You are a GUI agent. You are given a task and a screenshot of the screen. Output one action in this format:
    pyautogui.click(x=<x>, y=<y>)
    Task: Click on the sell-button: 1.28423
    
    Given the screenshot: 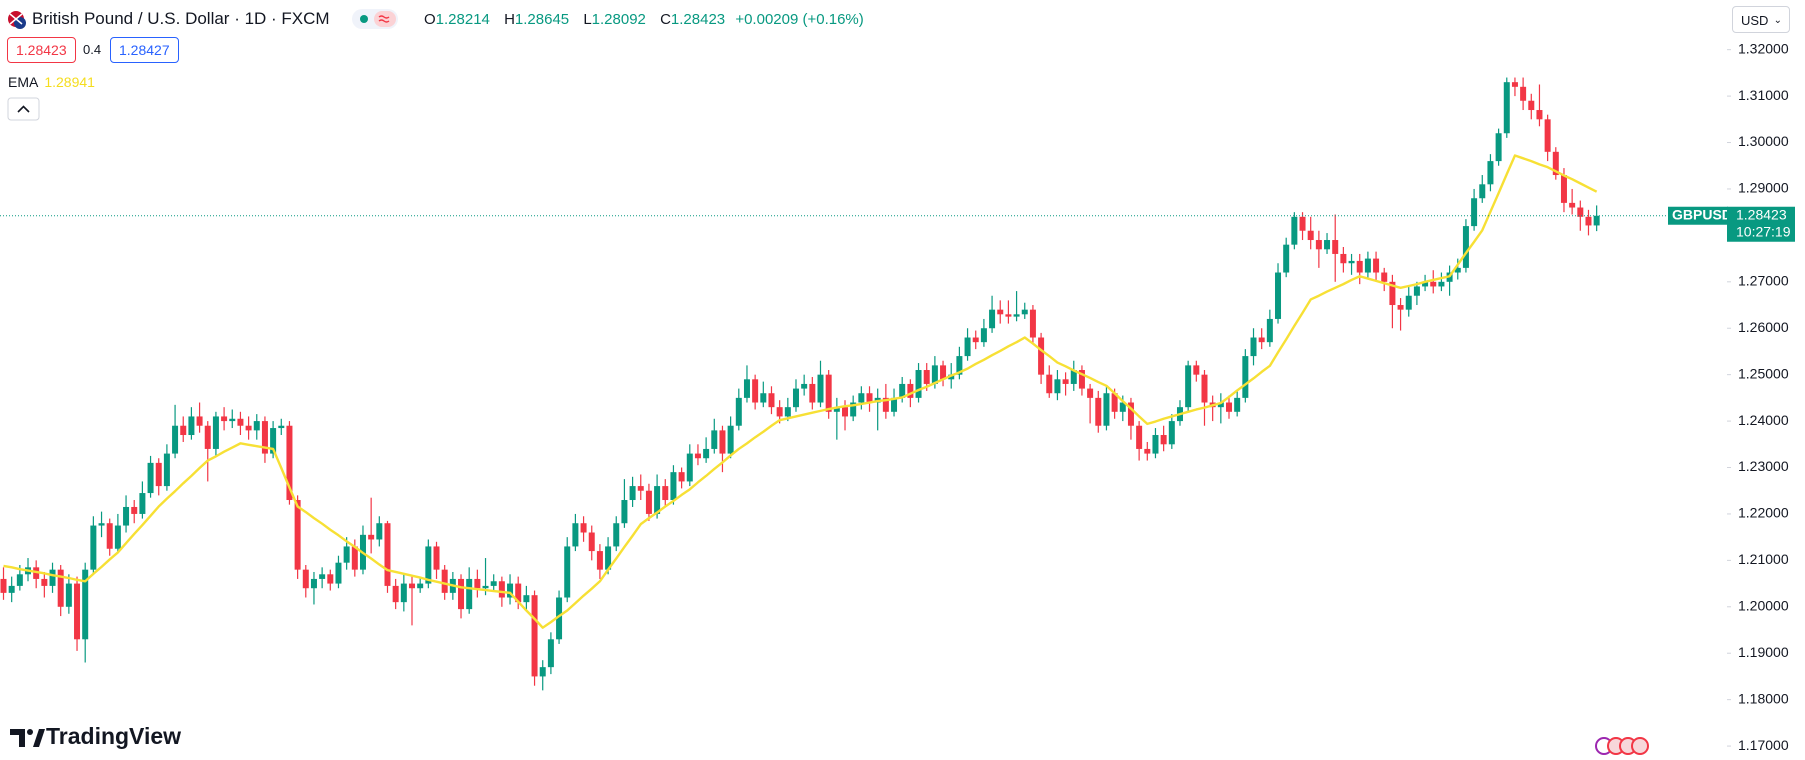 What is the action you would take?
    pyautogui.click(x=41, y=50)
    